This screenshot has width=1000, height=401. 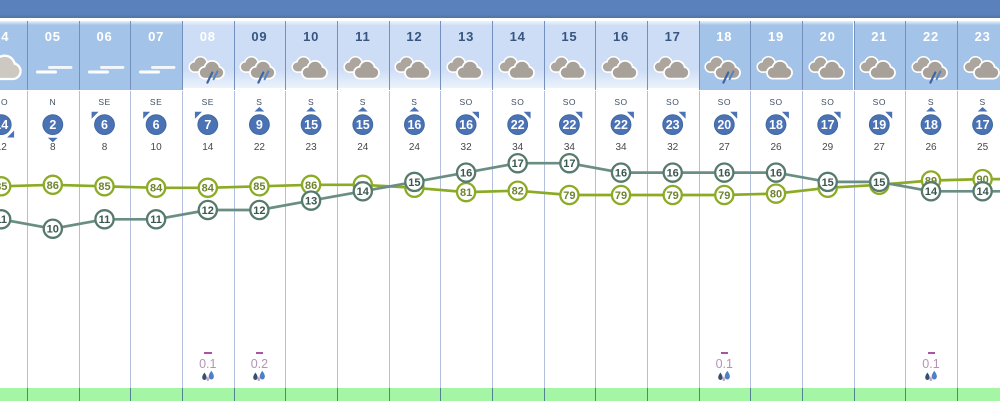 What do you see at coordinates (311, 202) in the screenshot?
I see `svg-text: 13` at bounding box center [311, 202].